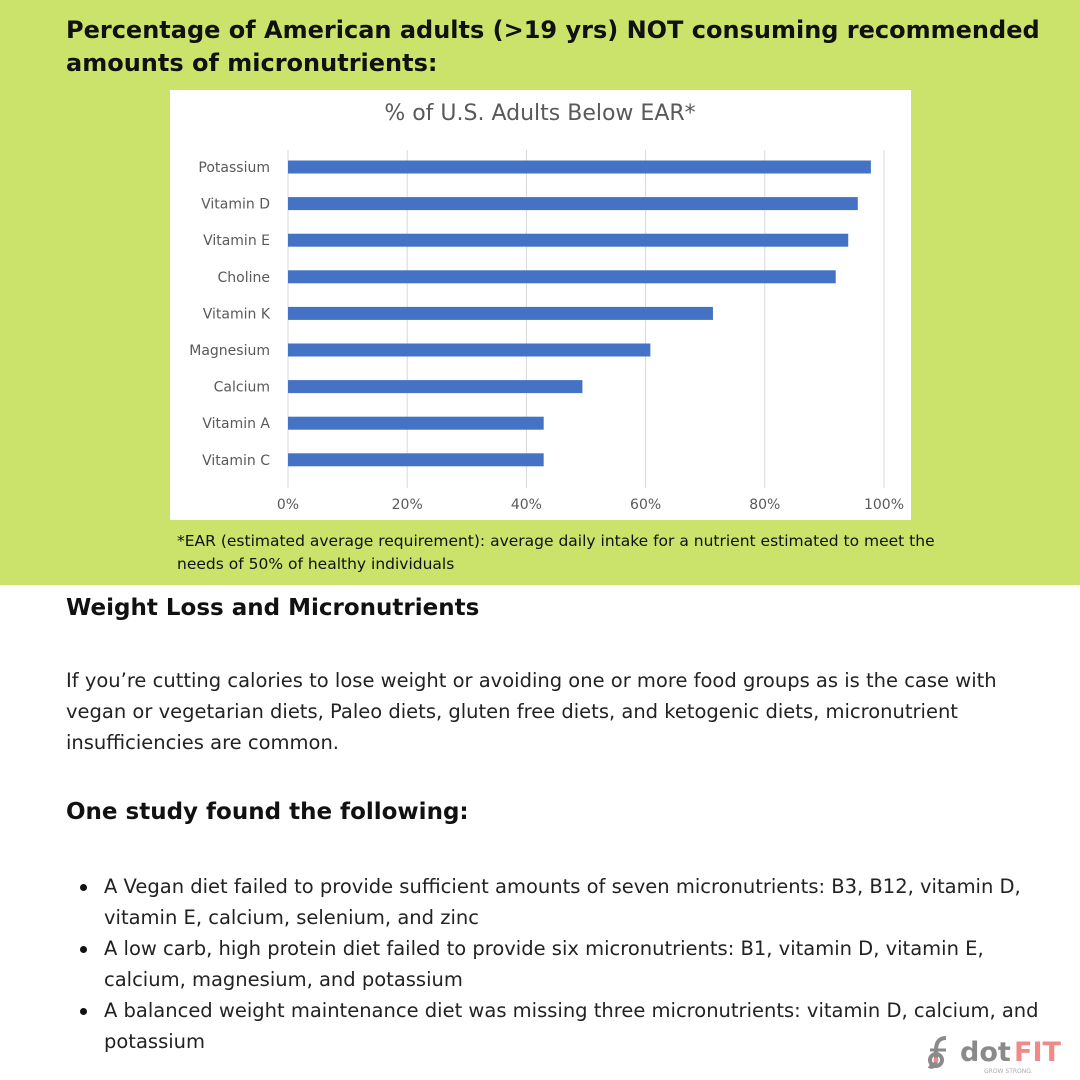 Image resolution: width=1080 pixels, height=1080 pixels. Describe the element at coordinates (526, 505) in the screenshot. I see `x-tick-label: 40%` at that location.